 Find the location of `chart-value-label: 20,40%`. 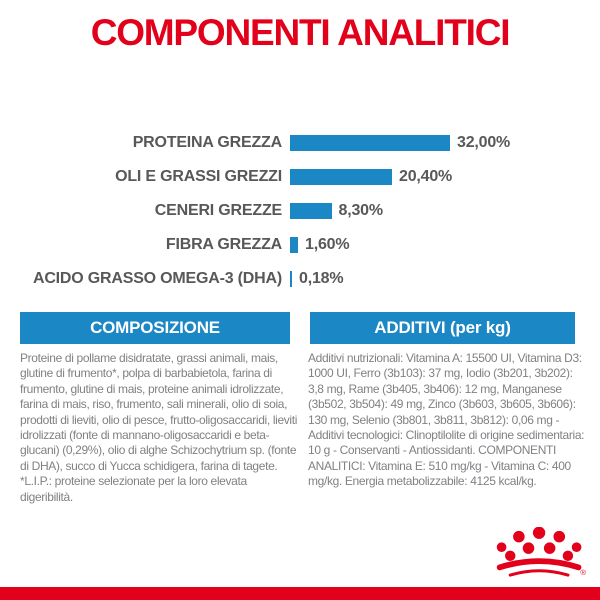

chart-value-label: 20,40% is located at coordinates (426, 176).